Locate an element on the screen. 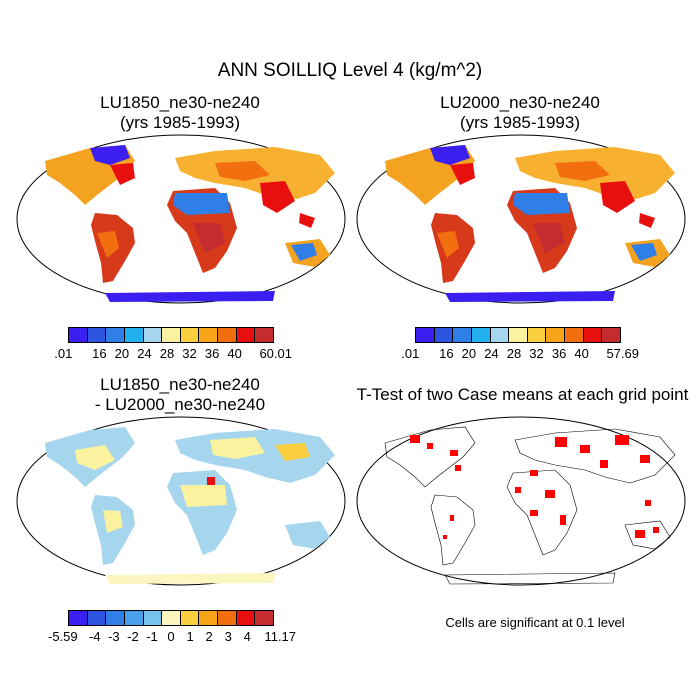  panel-1-tick: 16 is located at coordinates (99, 353).